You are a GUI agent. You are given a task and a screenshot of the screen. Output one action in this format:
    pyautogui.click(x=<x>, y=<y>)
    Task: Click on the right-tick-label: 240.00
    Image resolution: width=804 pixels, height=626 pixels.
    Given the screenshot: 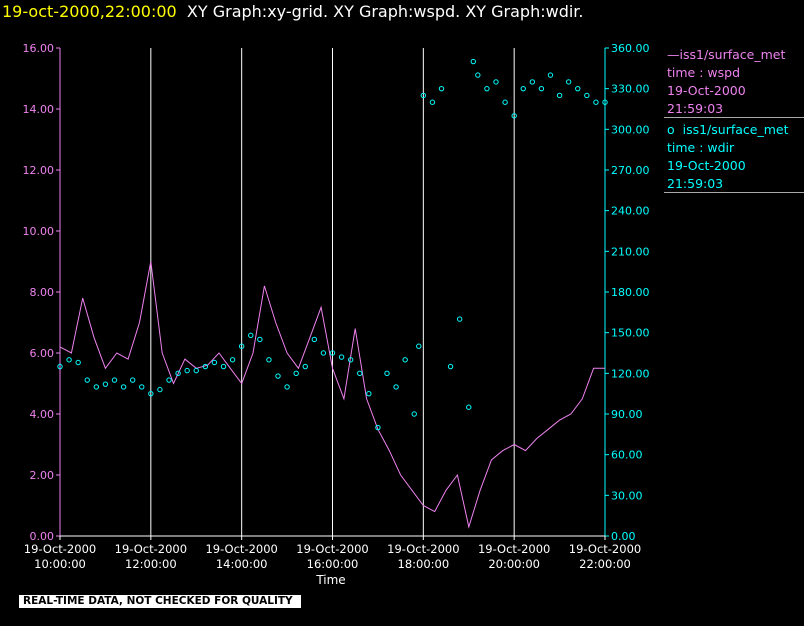 What is the action you would take?
    pyautogui.click(x=630, y=211)
    